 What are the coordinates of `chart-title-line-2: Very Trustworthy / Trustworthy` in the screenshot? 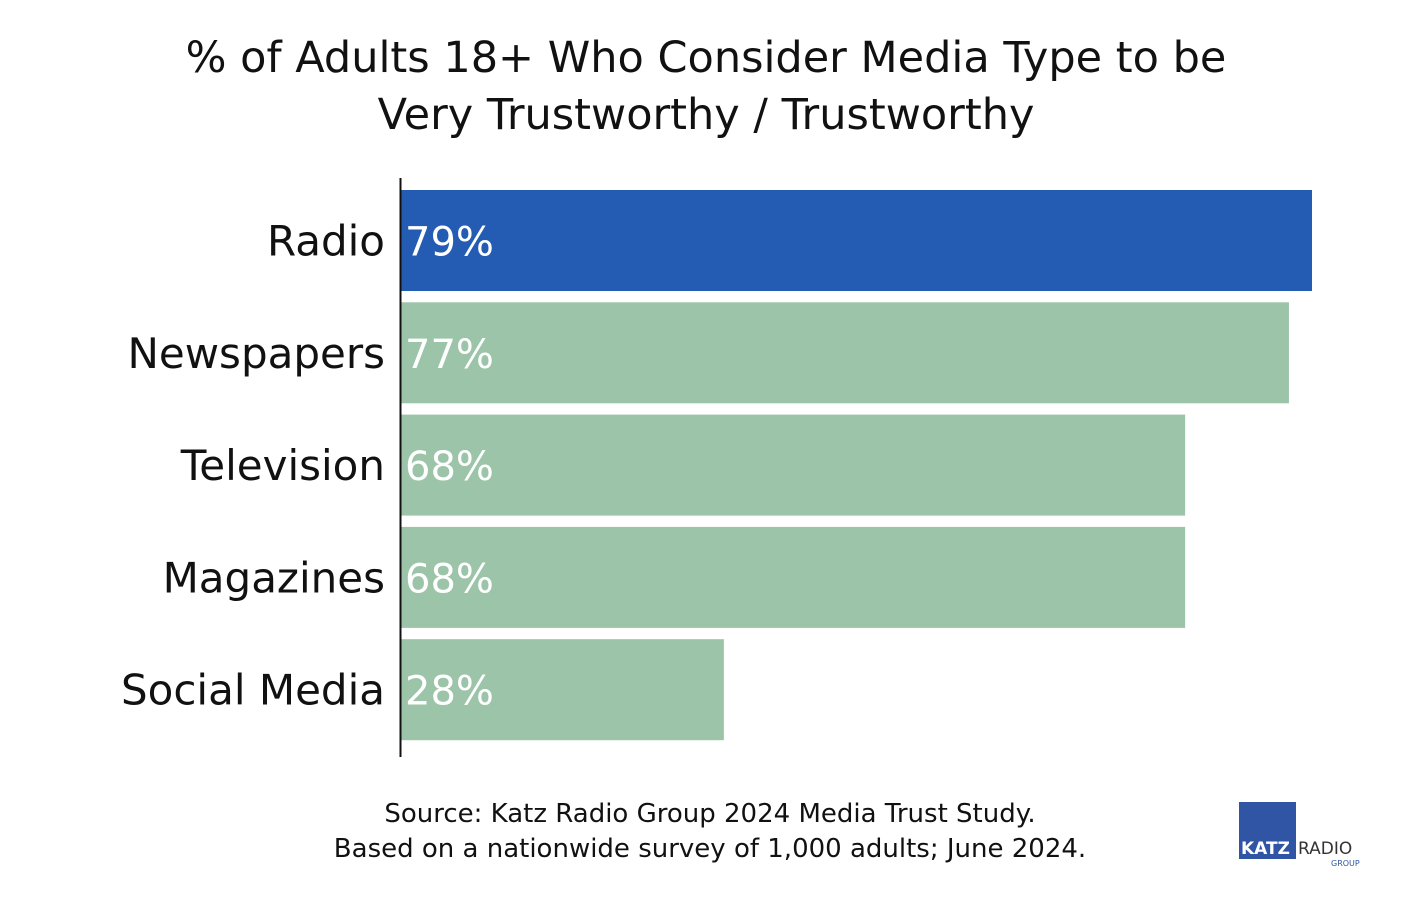 It's located at (706, 115).